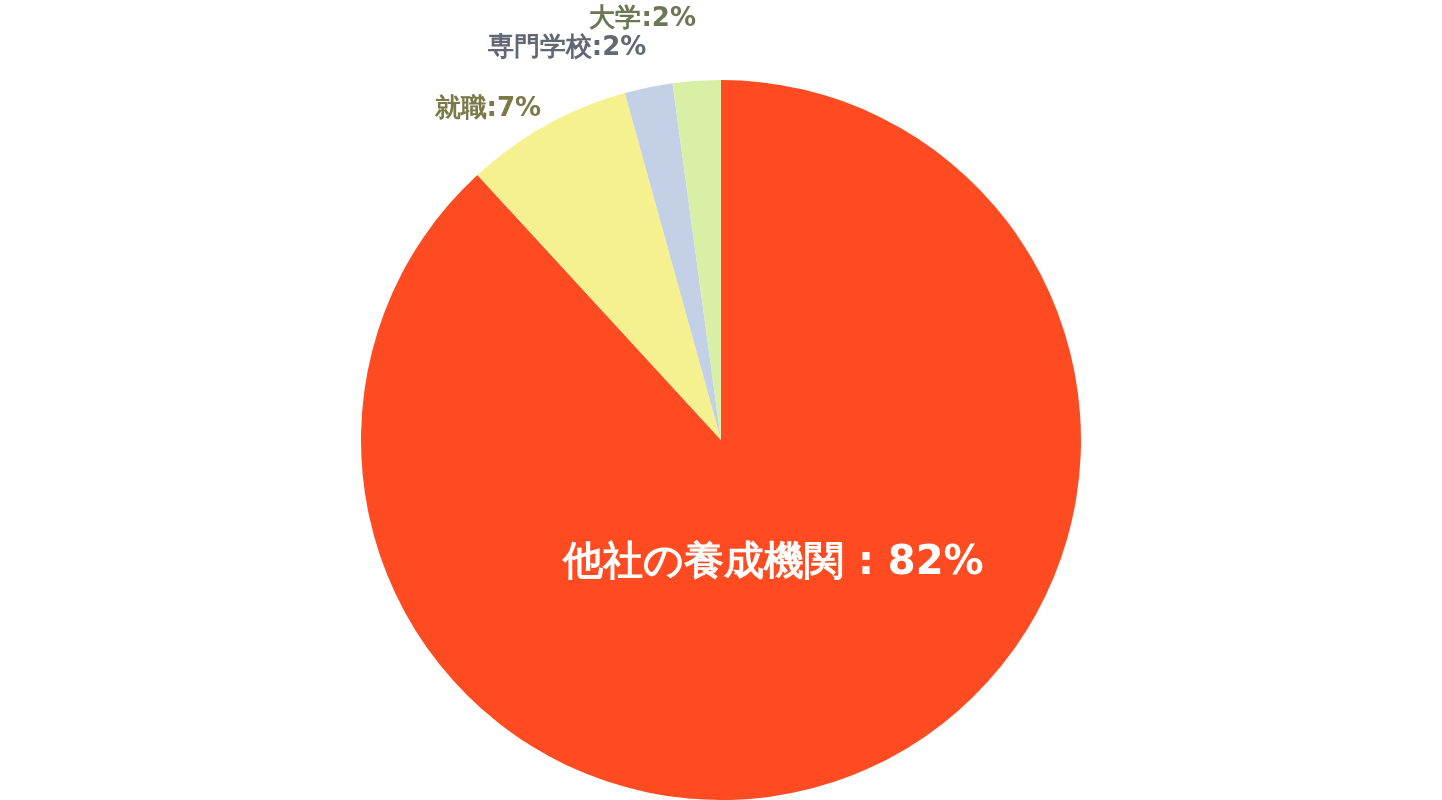 The width and height of the screenshot is (1442, 800). What do you see at coordinates (566, 45) in the screenshot?
I see `slice-label: 専門学校:2%` at bounding box center [566, 45].